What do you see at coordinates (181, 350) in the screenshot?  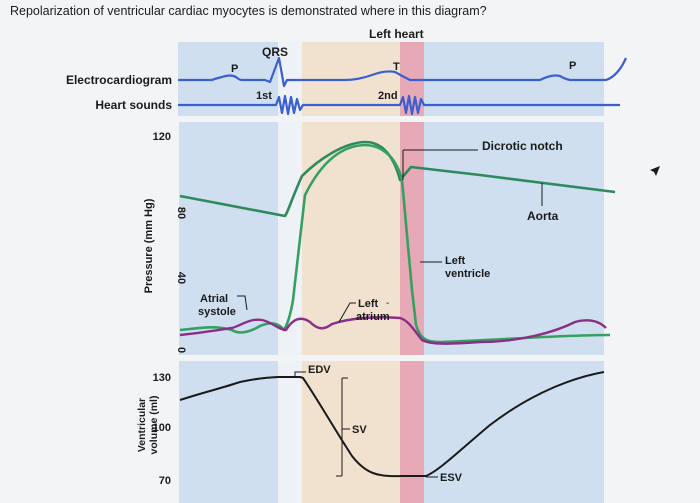 I see `pressure-tick-0: 0` at bounding box center [181, 350].